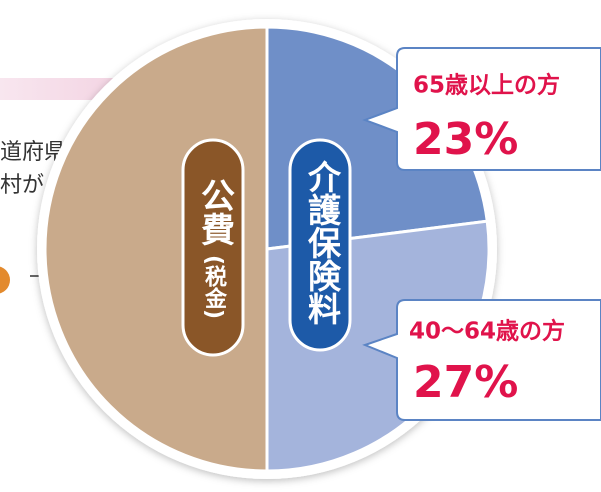 The height and width of the screenshot is (492, 601). Describe the element at coordinates (465, 139) in the screenshot. I see `value-label: 23%` at that location.